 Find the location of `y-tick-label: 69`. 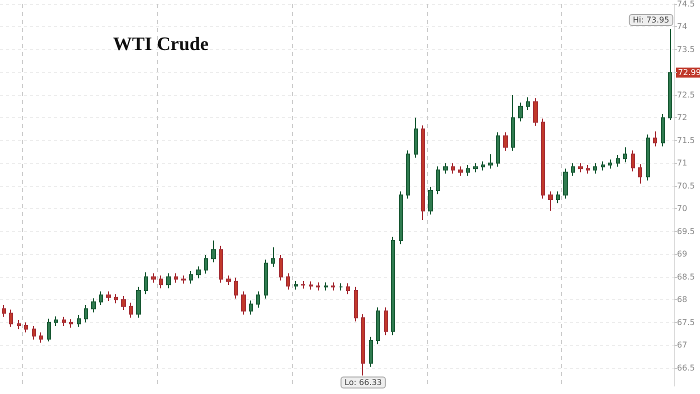

y-tick-label: 69 is located at coordinates (682, 254).